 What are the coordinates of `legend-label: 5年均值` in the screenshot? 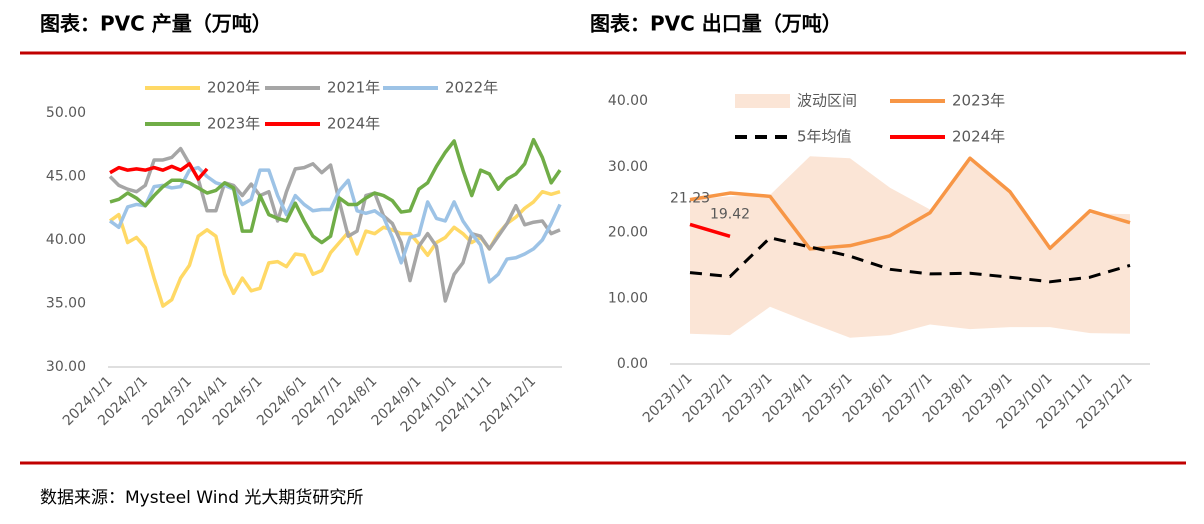 It's located at (824, 137).